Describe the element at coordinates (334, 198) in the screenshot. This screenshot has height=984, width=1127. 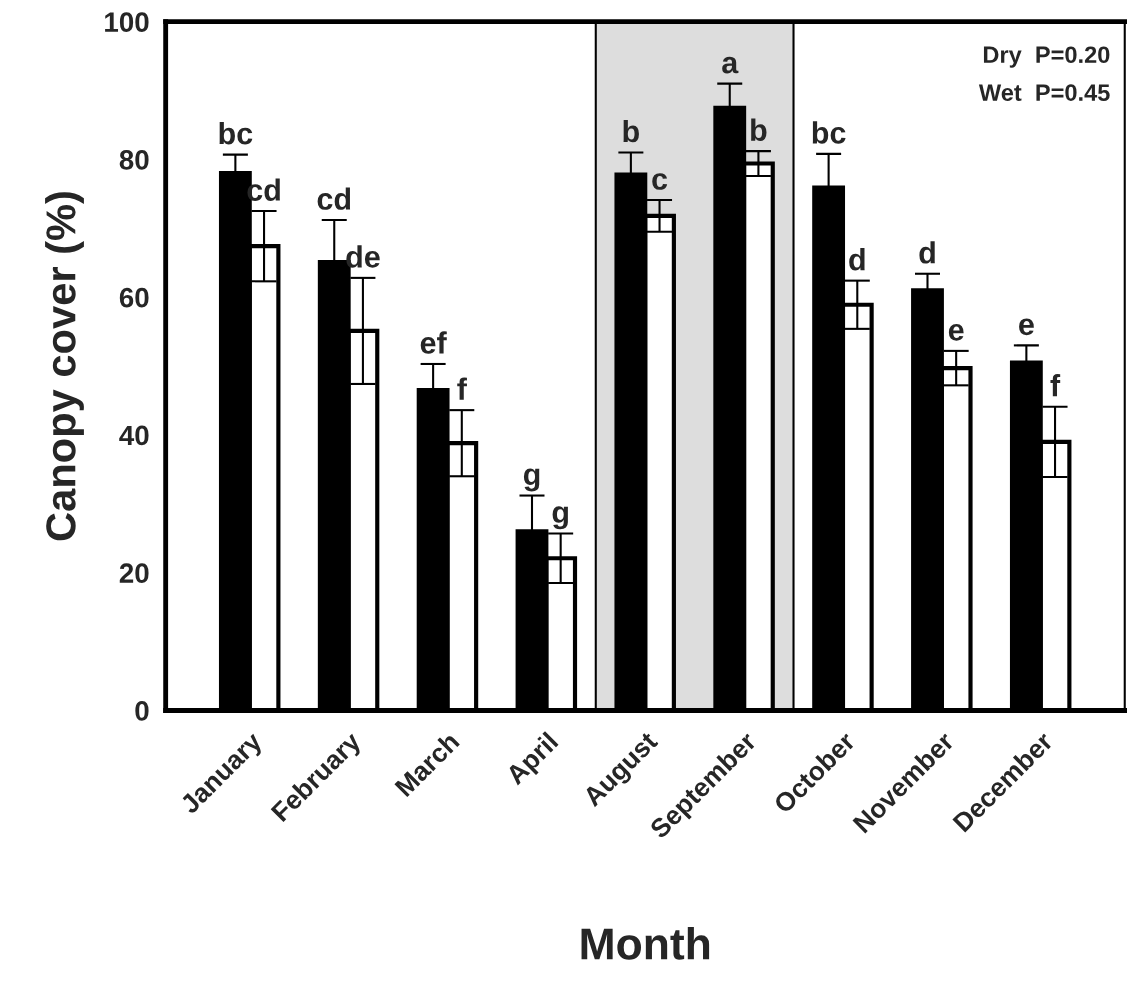
I see `data-label: cd` at that location.